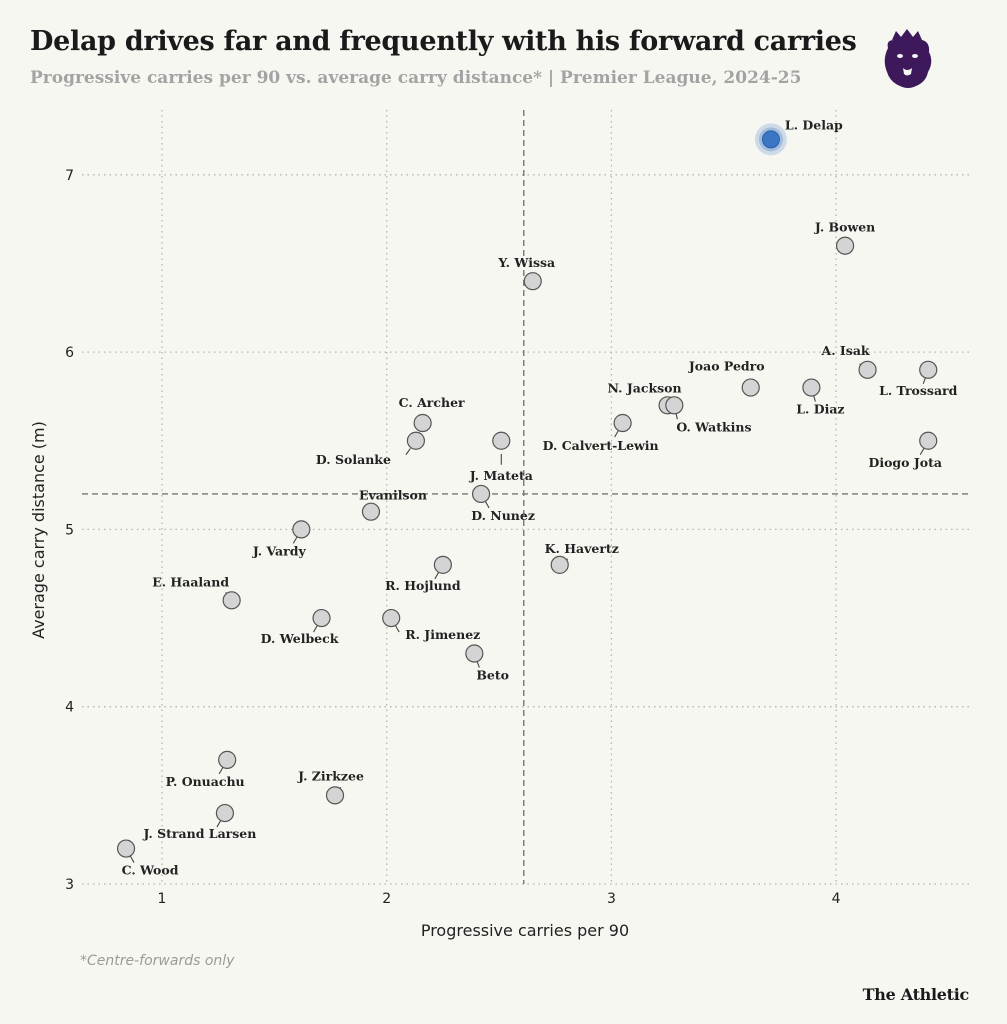 The image size is (1007, 1024). Describe the element at coordinates (726, 366) in the screenshot. I see `point-label-joao-pedro: Joao Pedro` at that location.